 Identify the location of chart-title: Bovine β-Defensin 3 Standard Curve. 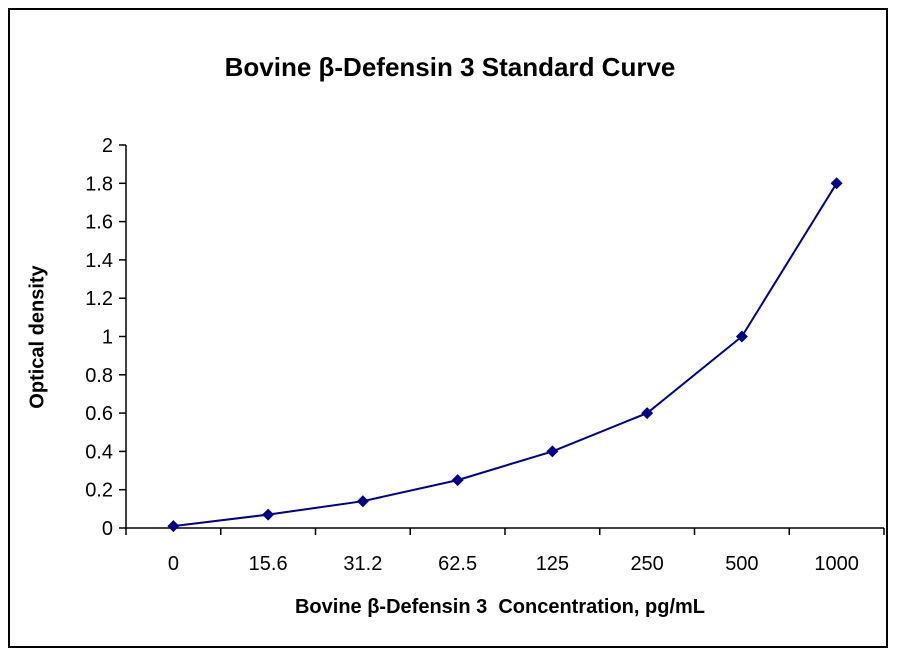
(450, 67).